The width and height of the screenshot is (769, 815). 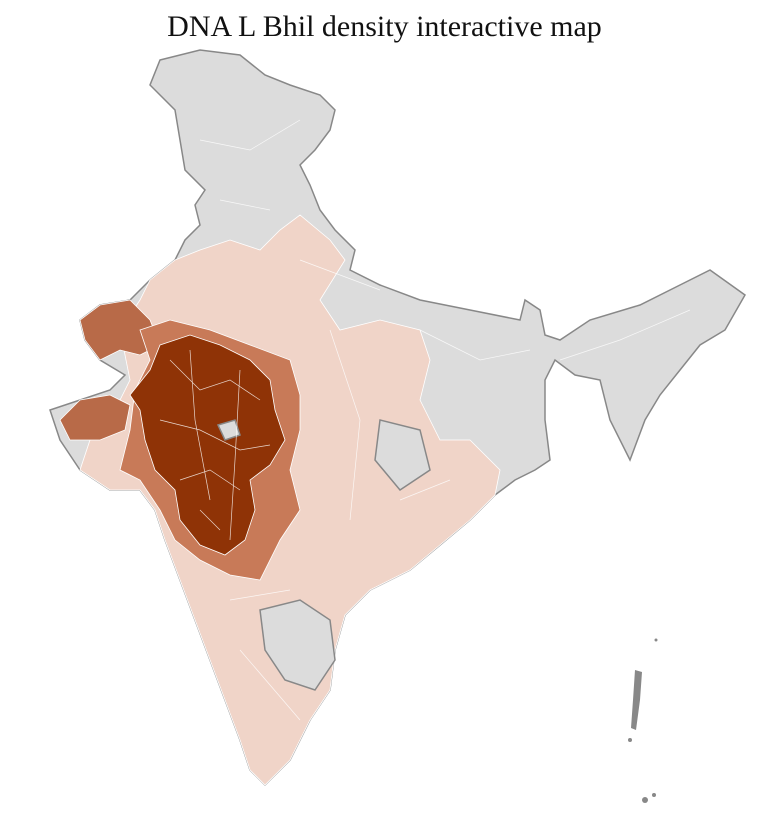 I want to click on region-medium, so click(x=95, y=417).